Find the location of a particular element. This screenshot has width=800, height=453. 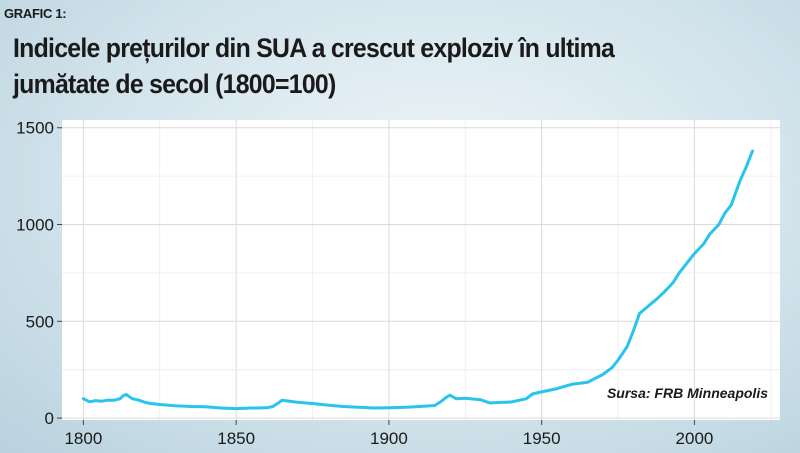

chart-title-line-2: jumătate de secol (1800=100) is located at coordinates (174, 84).